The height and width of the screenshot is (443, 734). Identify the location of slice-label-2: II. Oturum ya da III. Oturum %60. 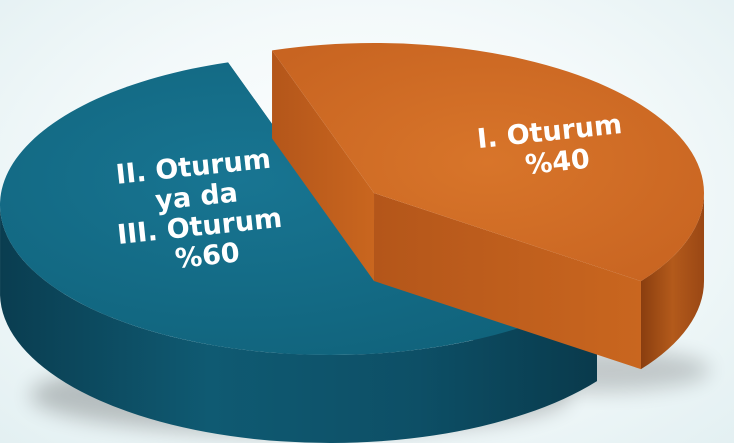
(202, 211).